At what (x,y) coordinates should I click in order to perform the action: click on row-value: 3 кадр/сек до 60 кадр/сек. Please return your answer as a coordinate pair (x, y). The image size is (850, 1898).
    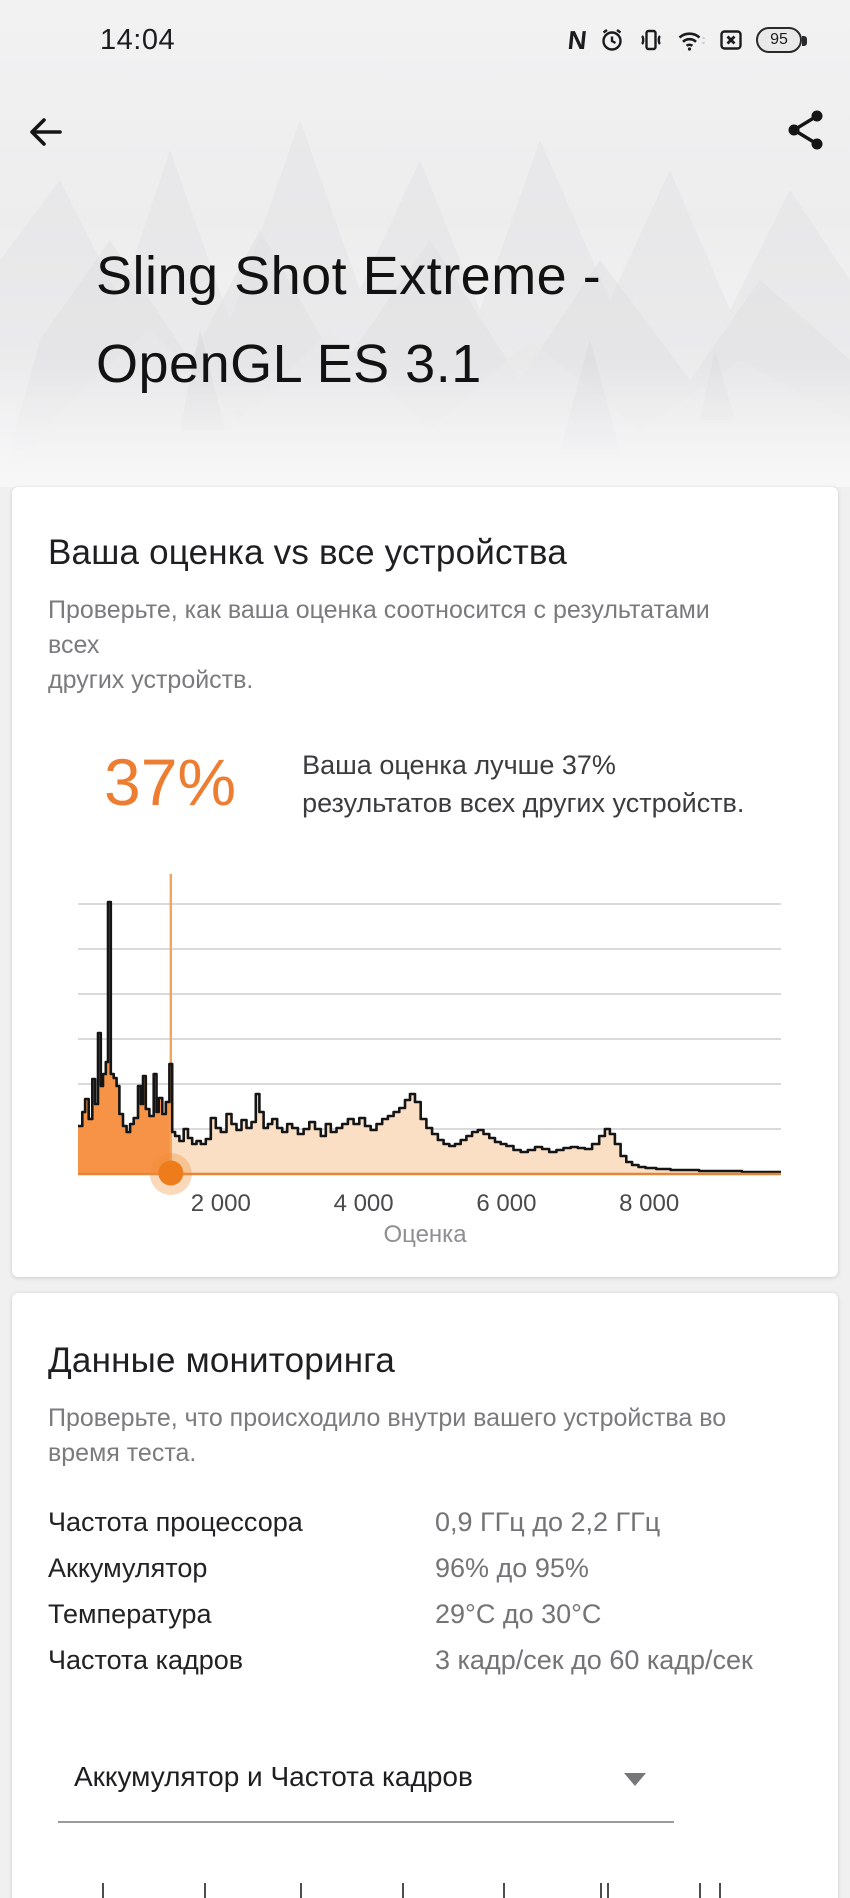
    Looking at the image, I should click on (594, 1659).